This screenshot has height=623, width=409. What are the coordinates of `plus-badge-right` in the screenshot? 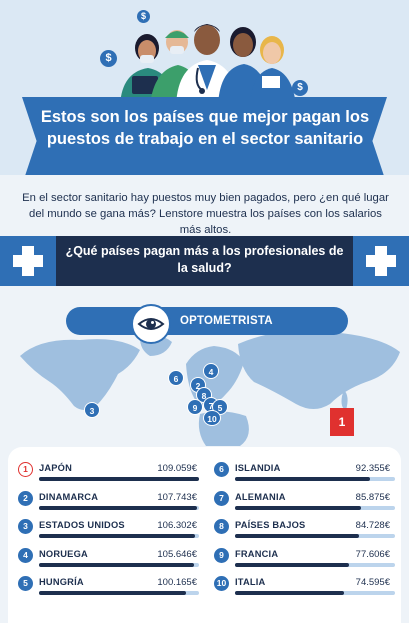 It's located at (381, 261).